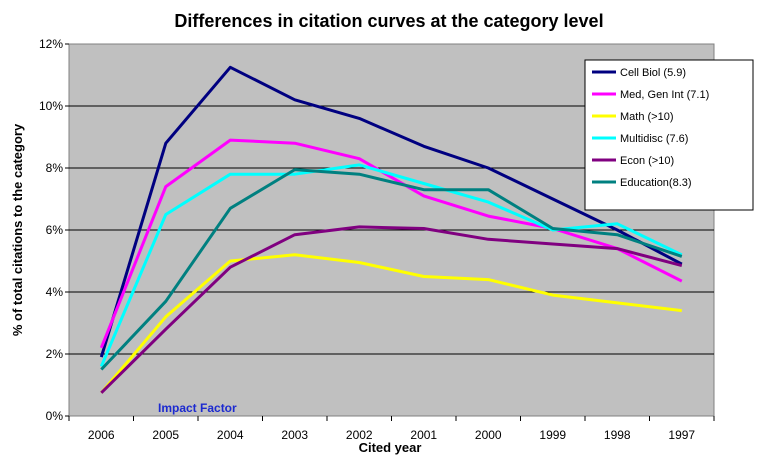 The width and height of the screenshot is (778, 457). Describe the element at coordinates (101, 435) in the screenshot. I see `x-tick-label: 2006` at that location.